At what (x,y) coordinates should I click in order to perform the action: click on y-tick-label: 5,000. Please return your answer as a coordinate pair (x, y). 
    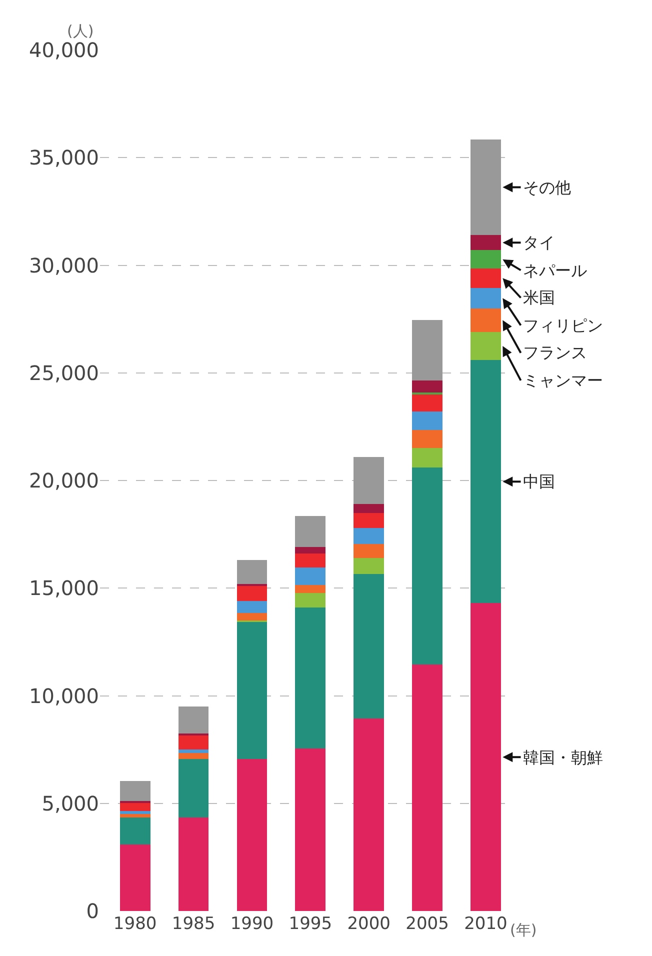
    Looking at the image, I should click on (70, 803).